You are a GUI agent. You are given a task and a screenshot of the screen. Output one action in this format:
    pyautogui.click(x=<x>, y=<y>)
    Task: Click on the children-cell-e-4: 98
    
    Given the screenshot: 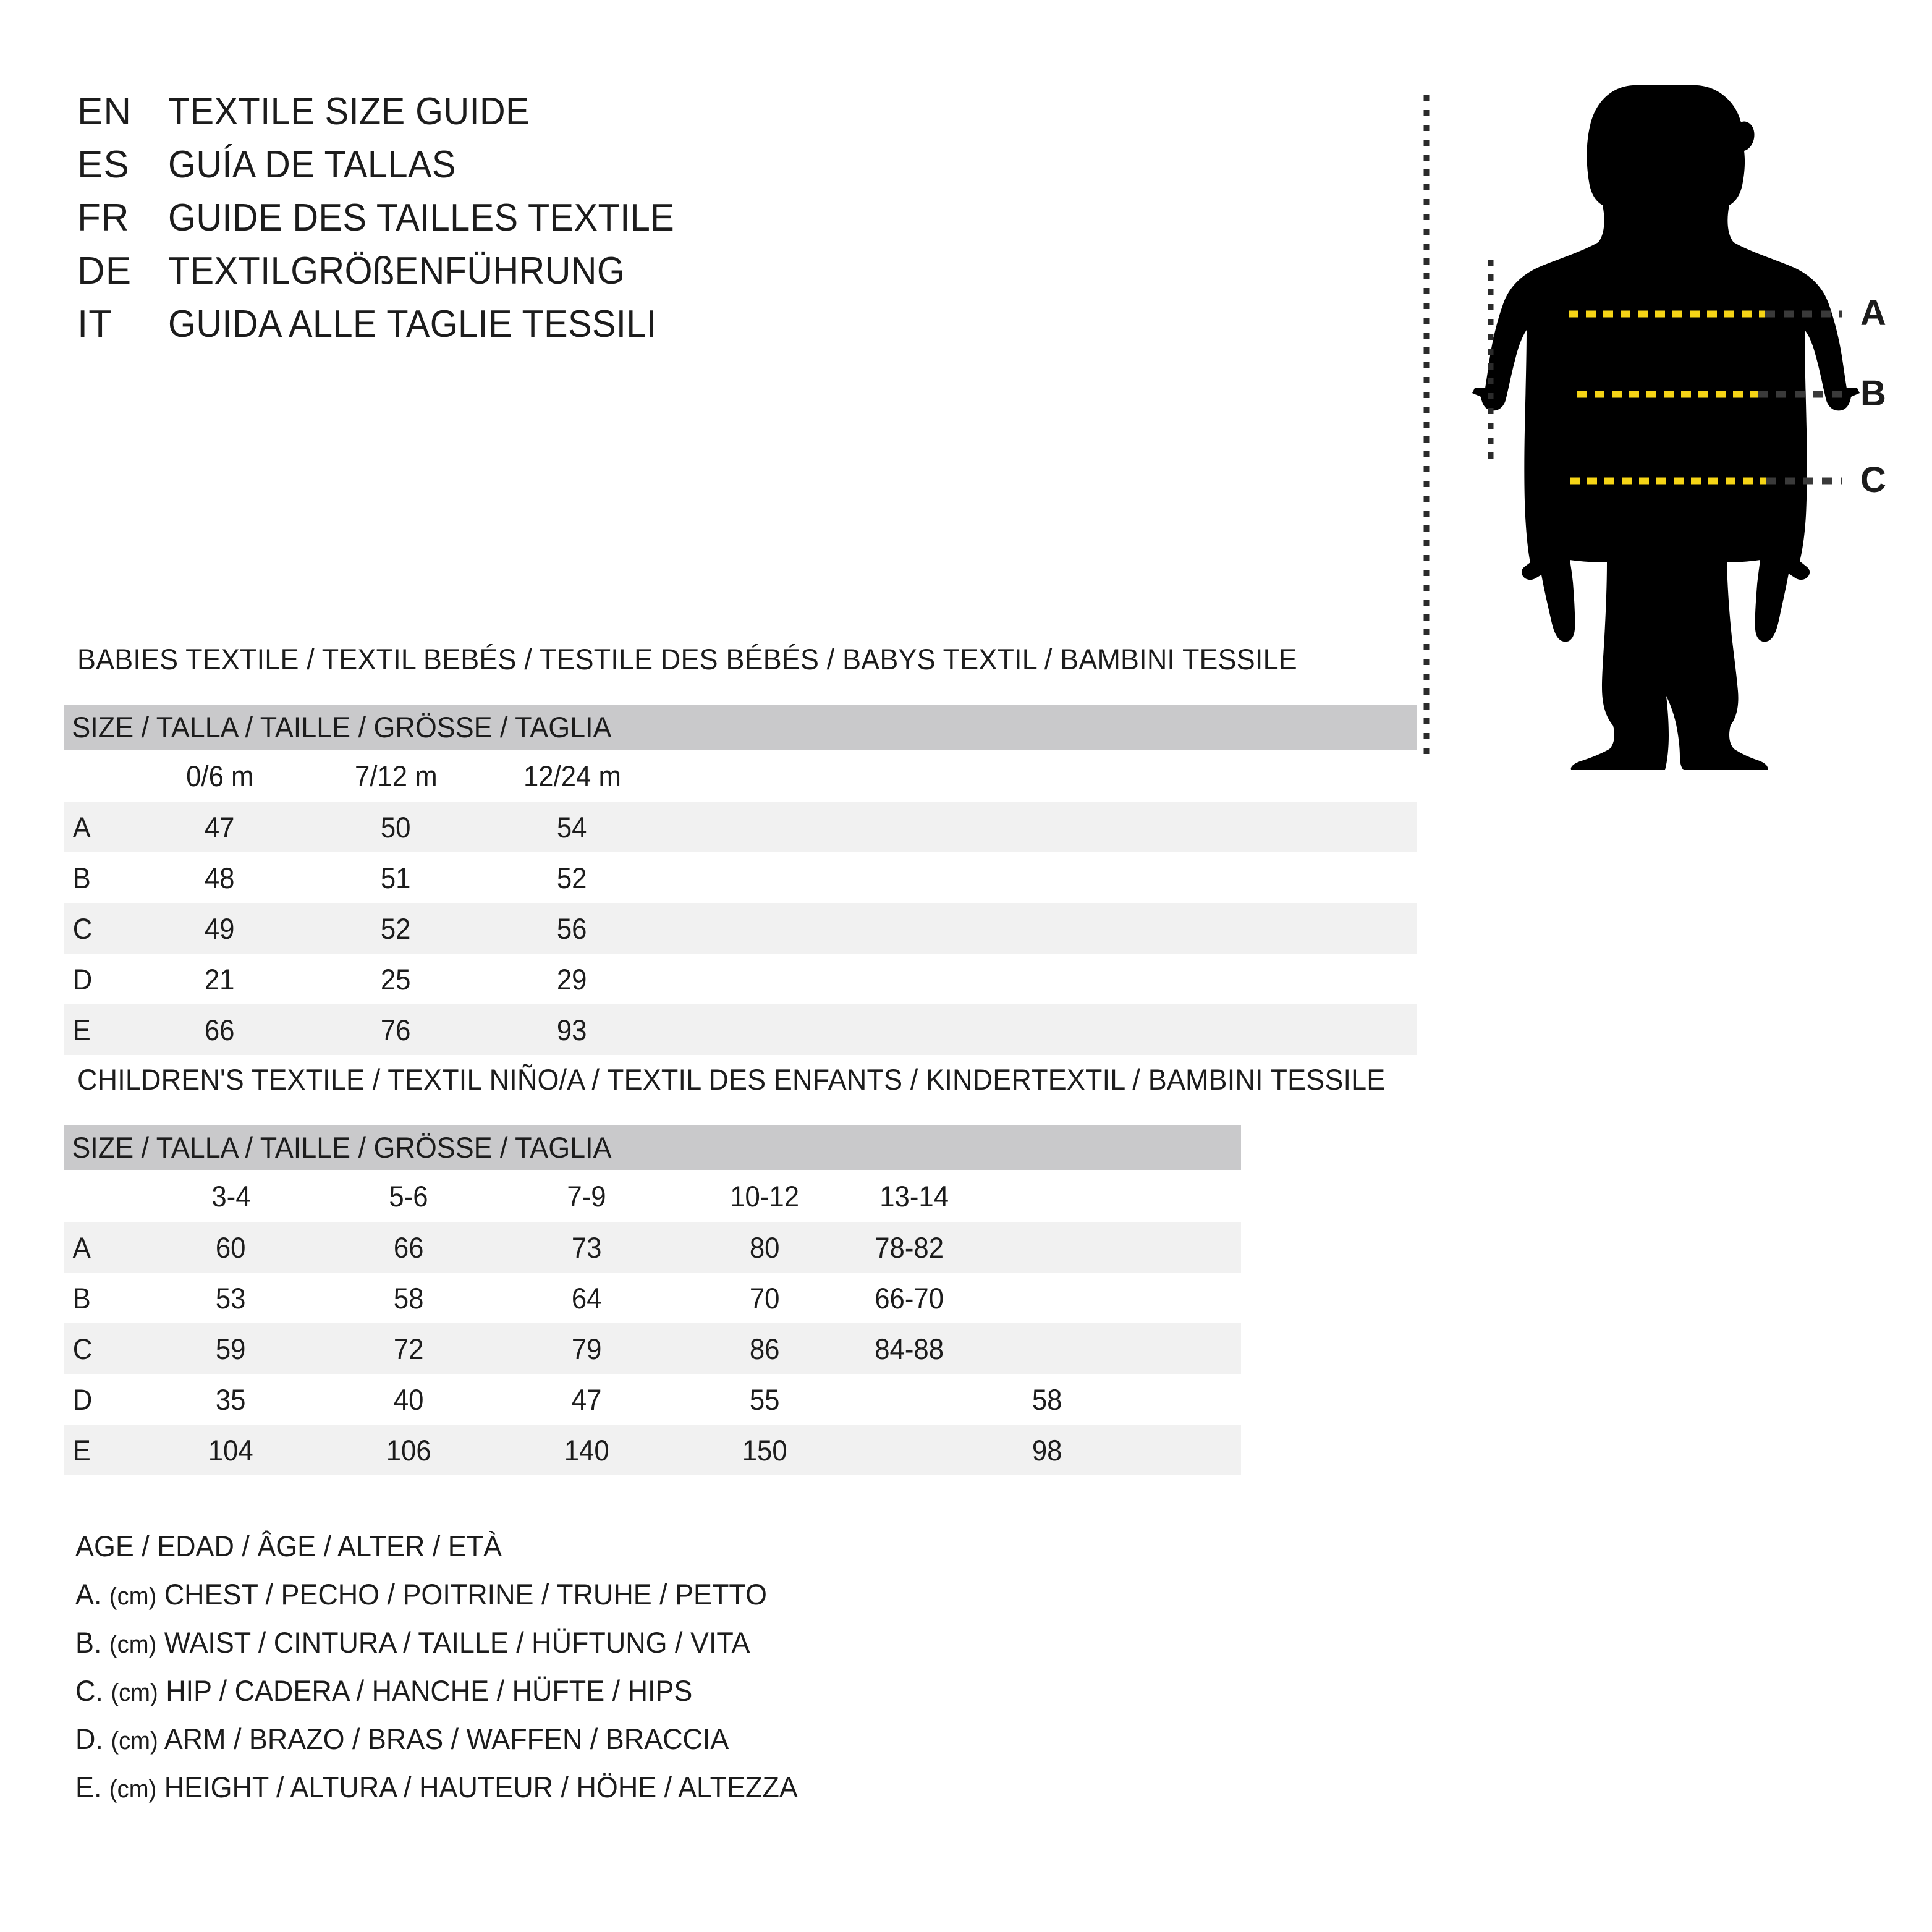 What is the action you would take?
    pyautogui.click(x=1047, y=1450)
    